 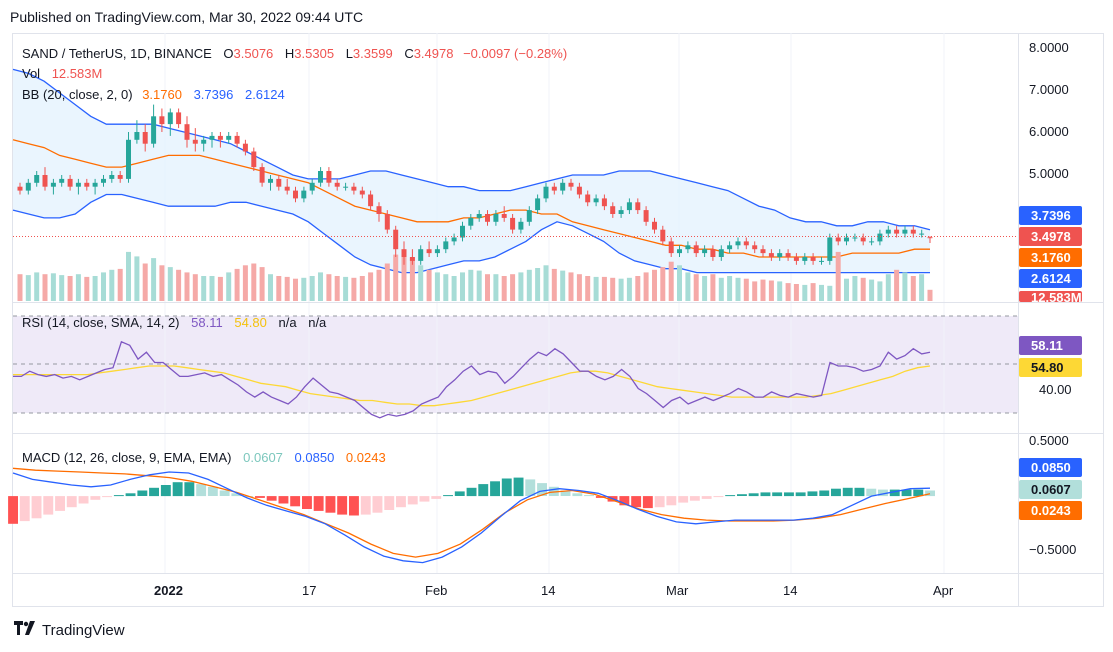 What do you see at coordinates (1050, 297) in the screenshot?
I see `tag-volume: 12.583M` at bounding box center [1050, 297].